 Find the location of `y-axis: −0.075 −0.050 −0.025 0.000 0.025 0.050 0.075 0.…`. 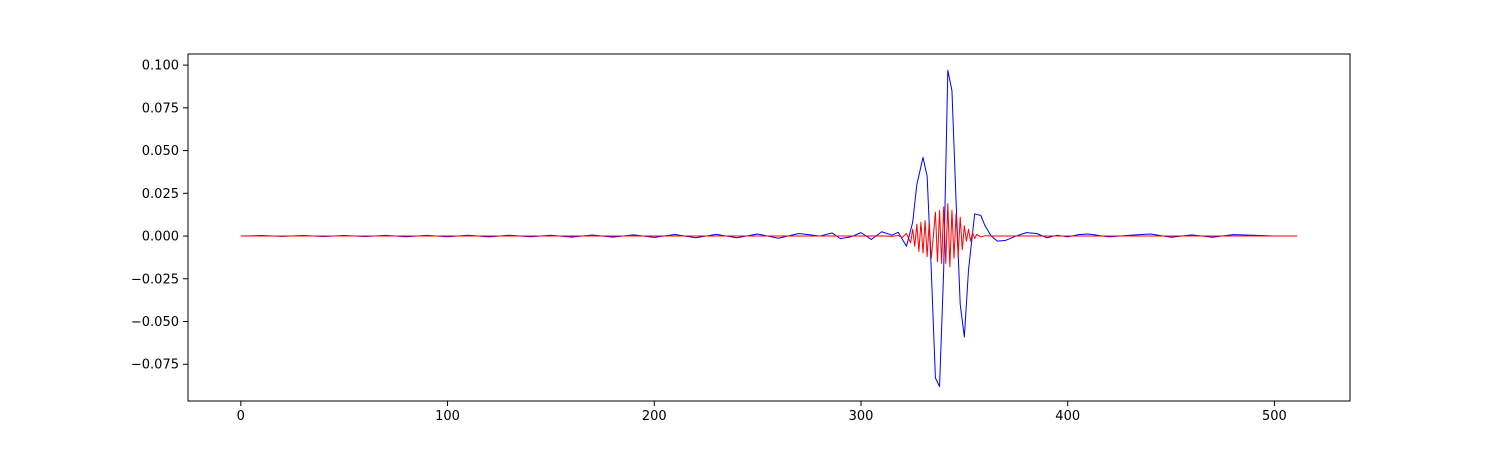

y-axis: −0.075 −0.050 −0.025 0.000 0.025 0.050 0.075 0.… is located at coordinates (159, 216).